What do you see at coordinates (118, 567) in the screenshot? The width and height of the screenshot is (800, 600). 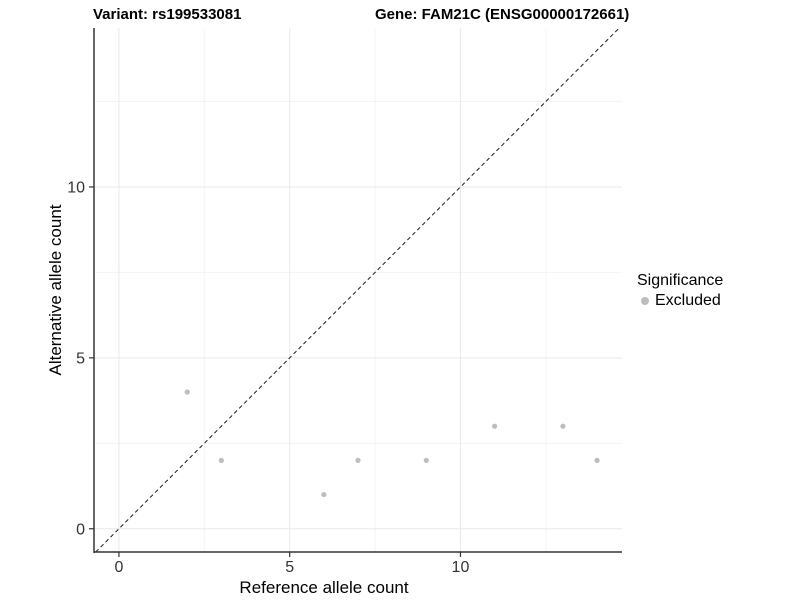 I see `x-tick-label: 0` at bounding box center [118, 567].